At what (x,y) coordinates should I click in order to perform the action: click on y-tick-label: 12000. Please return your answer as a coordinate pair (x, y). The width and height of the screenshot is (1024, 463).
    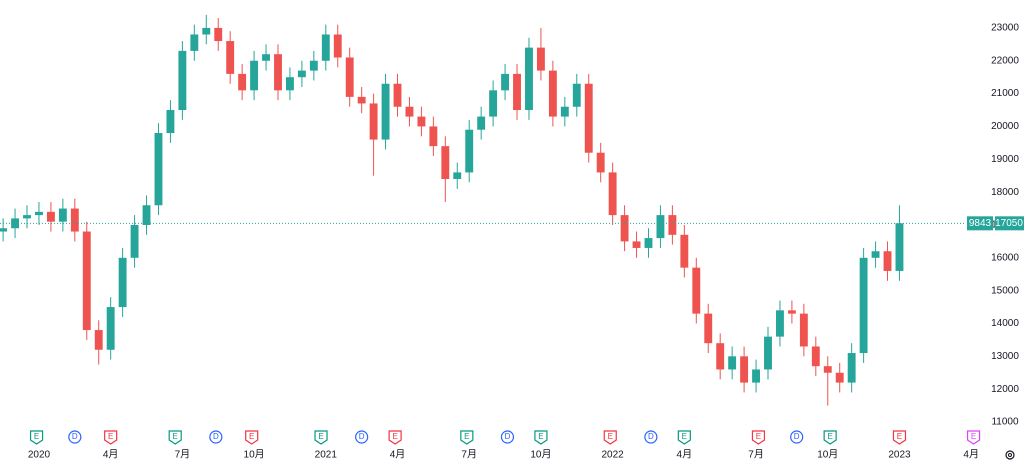
    Looking at the image, I should click on (1005, 389).